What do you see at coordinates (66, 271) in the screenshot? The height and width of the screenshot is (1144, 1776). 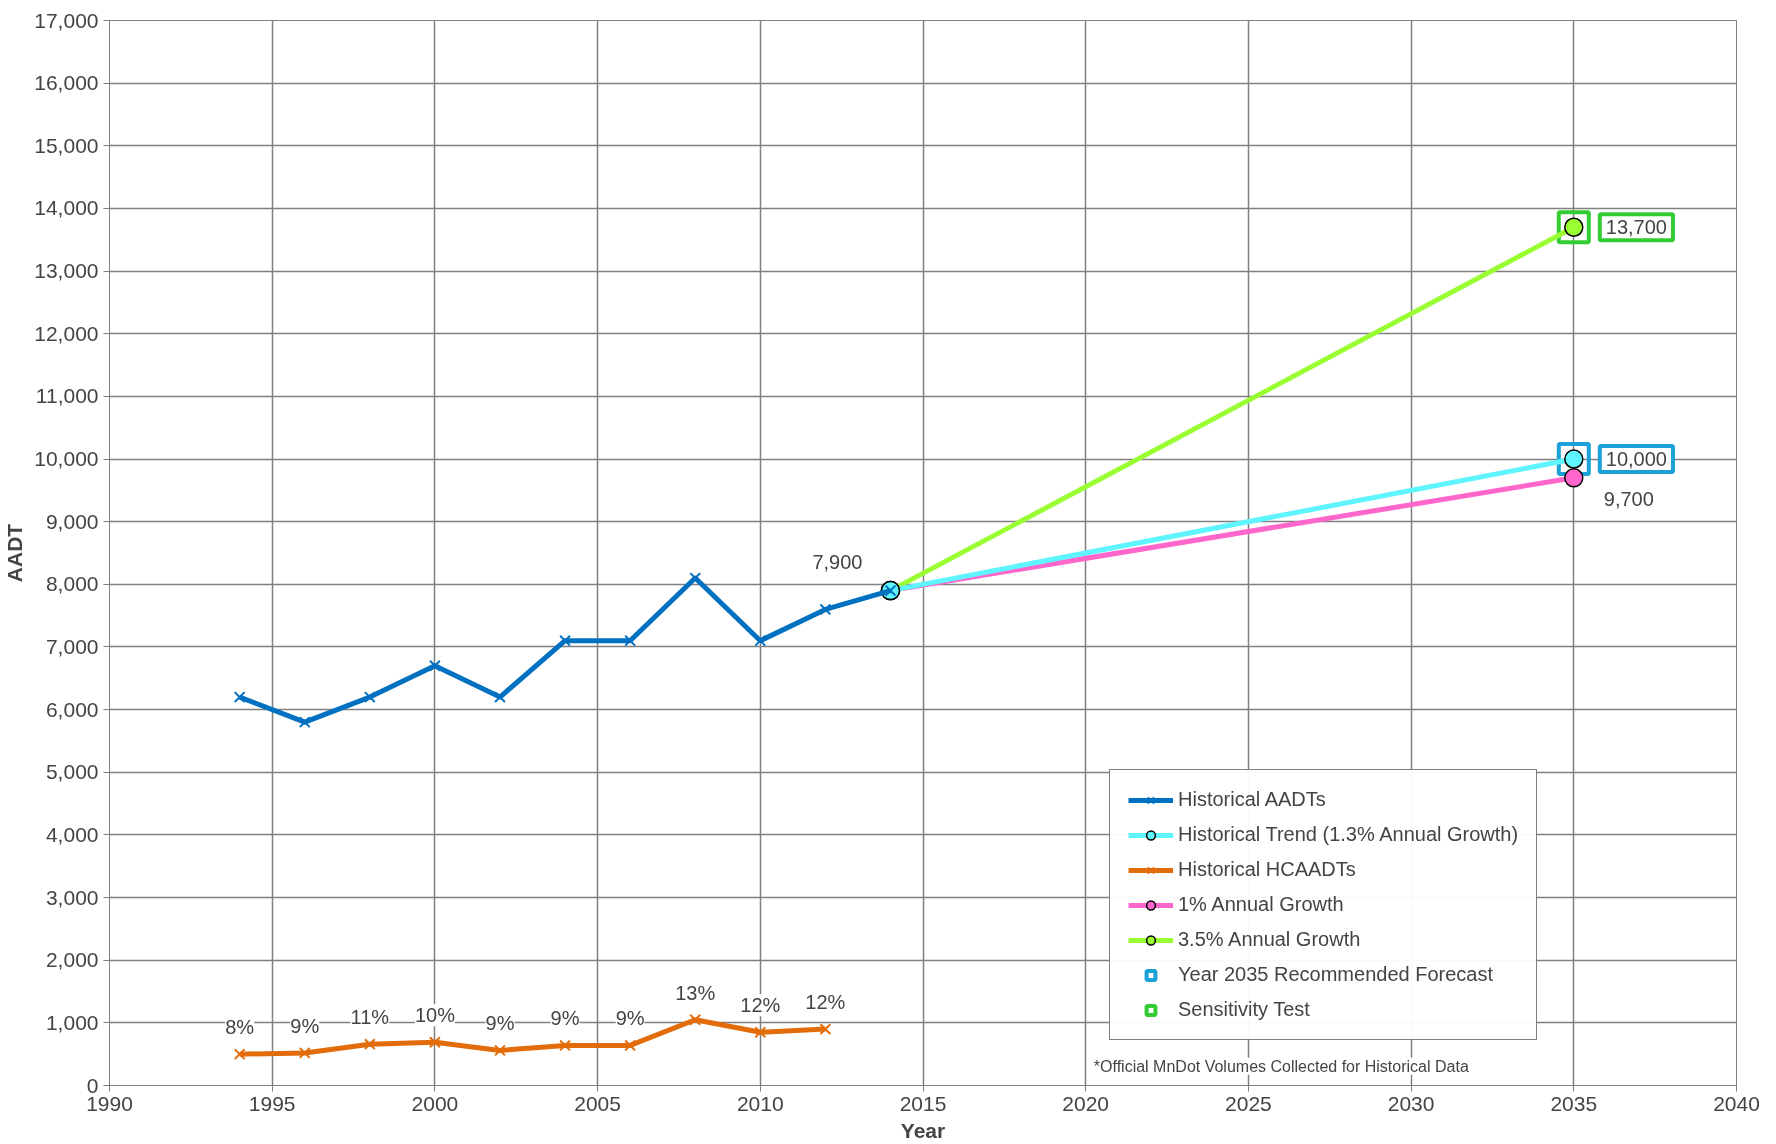 I see `y-tick-label: 13,000` at bounding box center [66, 271].